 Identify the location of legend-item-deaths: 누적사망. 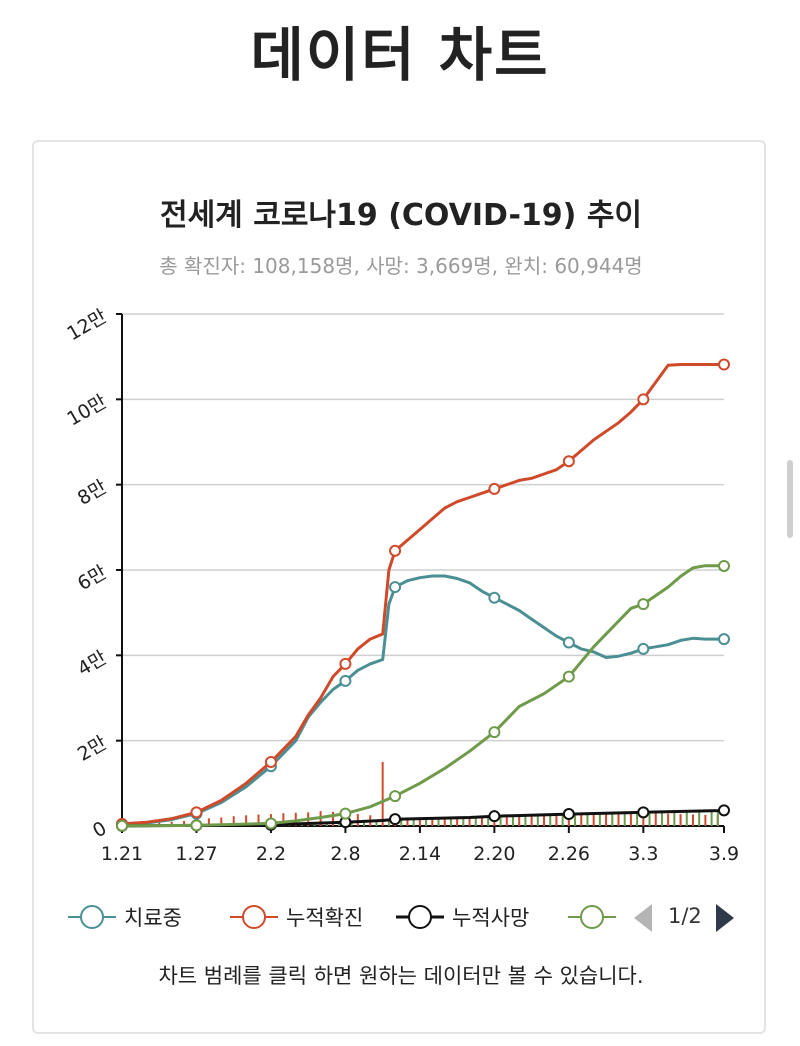
(462, 917).